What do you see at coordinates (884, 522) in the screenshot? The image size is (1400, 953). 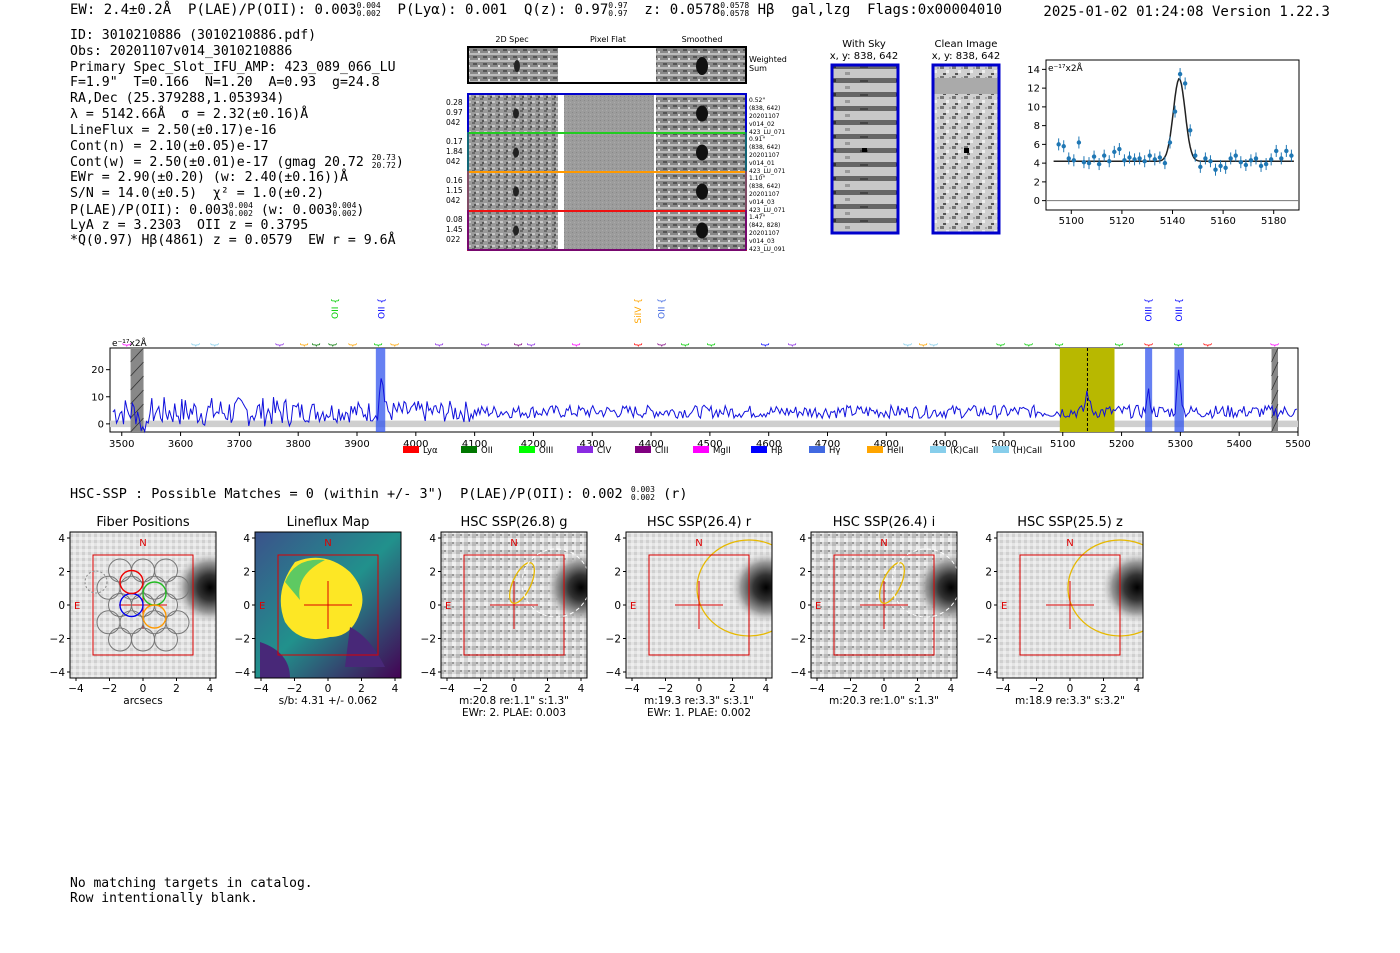 I see `panel-title: HSC SSP(26.4) i` at bounding box center [884, 522].